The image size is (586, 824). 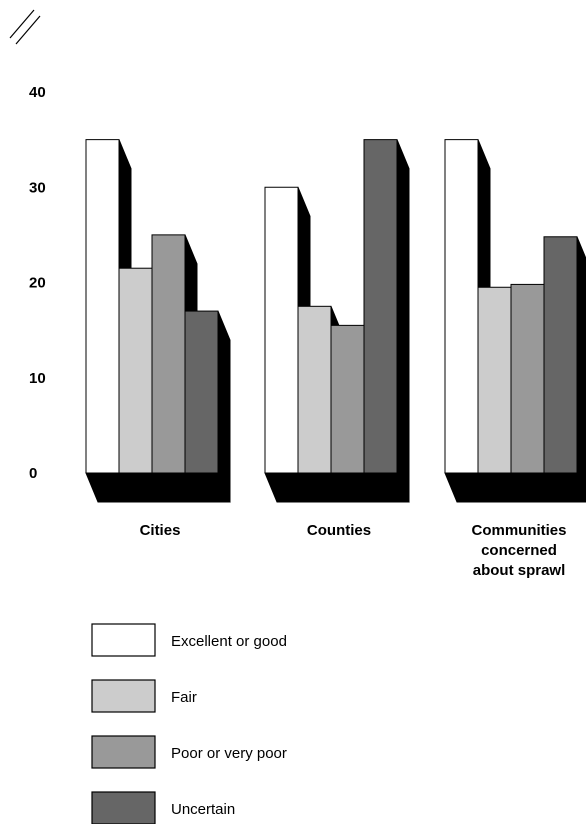 What do you see at coordinates (519, 550) in the screenshot?
I see `category-label-communities-concerned-about-sprawl-line-2: concerned` at bounding box center [519, 550].